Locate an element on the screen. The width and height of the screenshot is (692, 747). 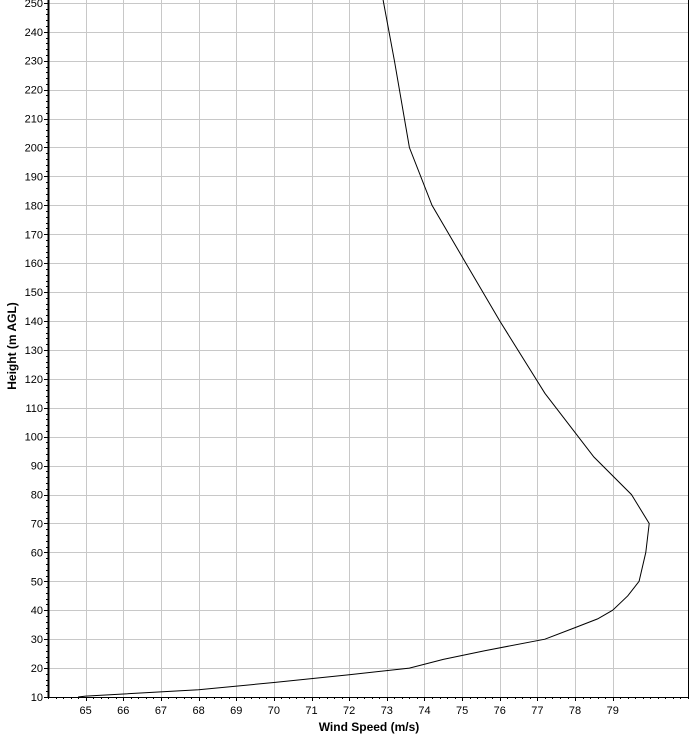
y-axis-title: Height (m AGL) is located at coordinates (12, 346).